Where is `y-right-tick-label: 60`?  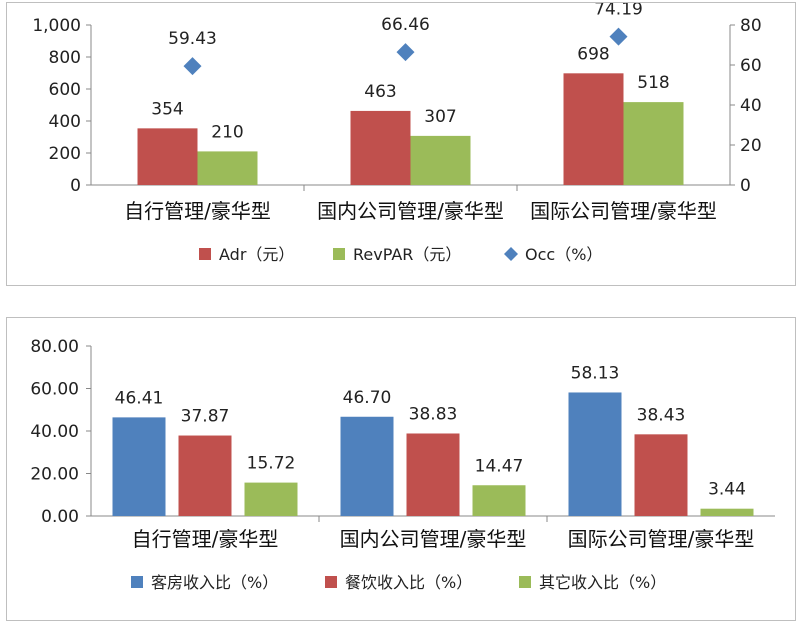
y-right-tick-label: 60 is located at coordinates (751, 66).